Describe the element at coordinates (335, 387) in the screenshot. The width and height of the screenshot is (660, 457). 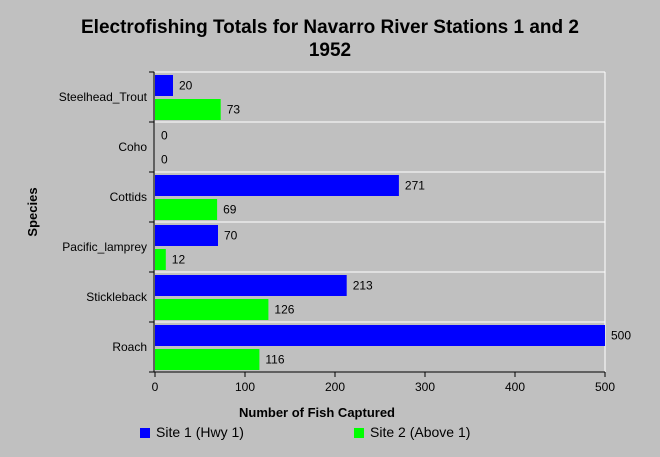
I see `x-tick-label: 200` at that location.